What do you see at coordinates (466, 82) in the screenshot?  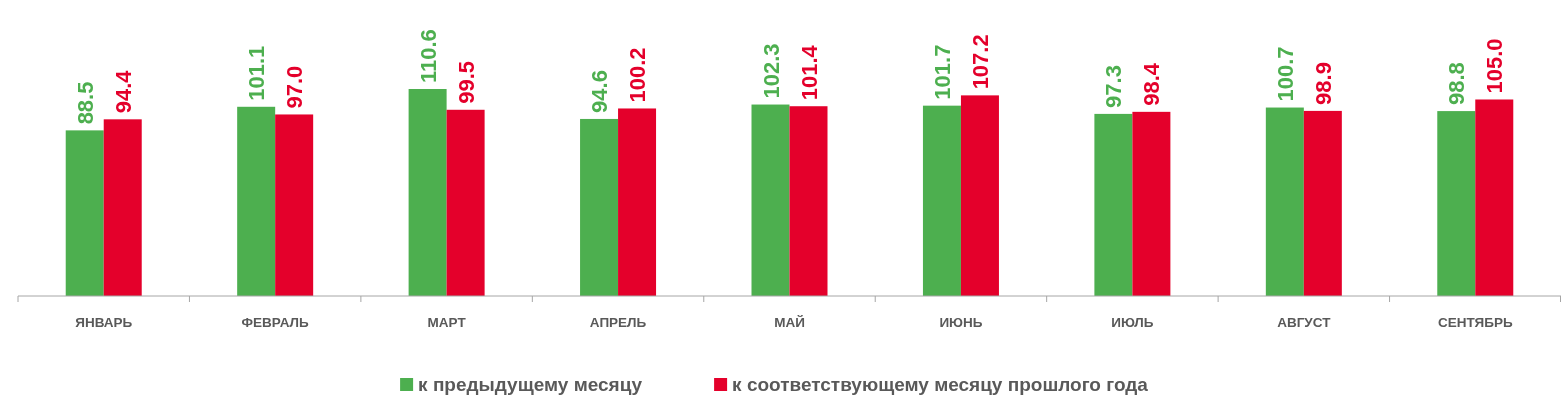 I see `data-label: 99.5` at bounding box center [466, 82].